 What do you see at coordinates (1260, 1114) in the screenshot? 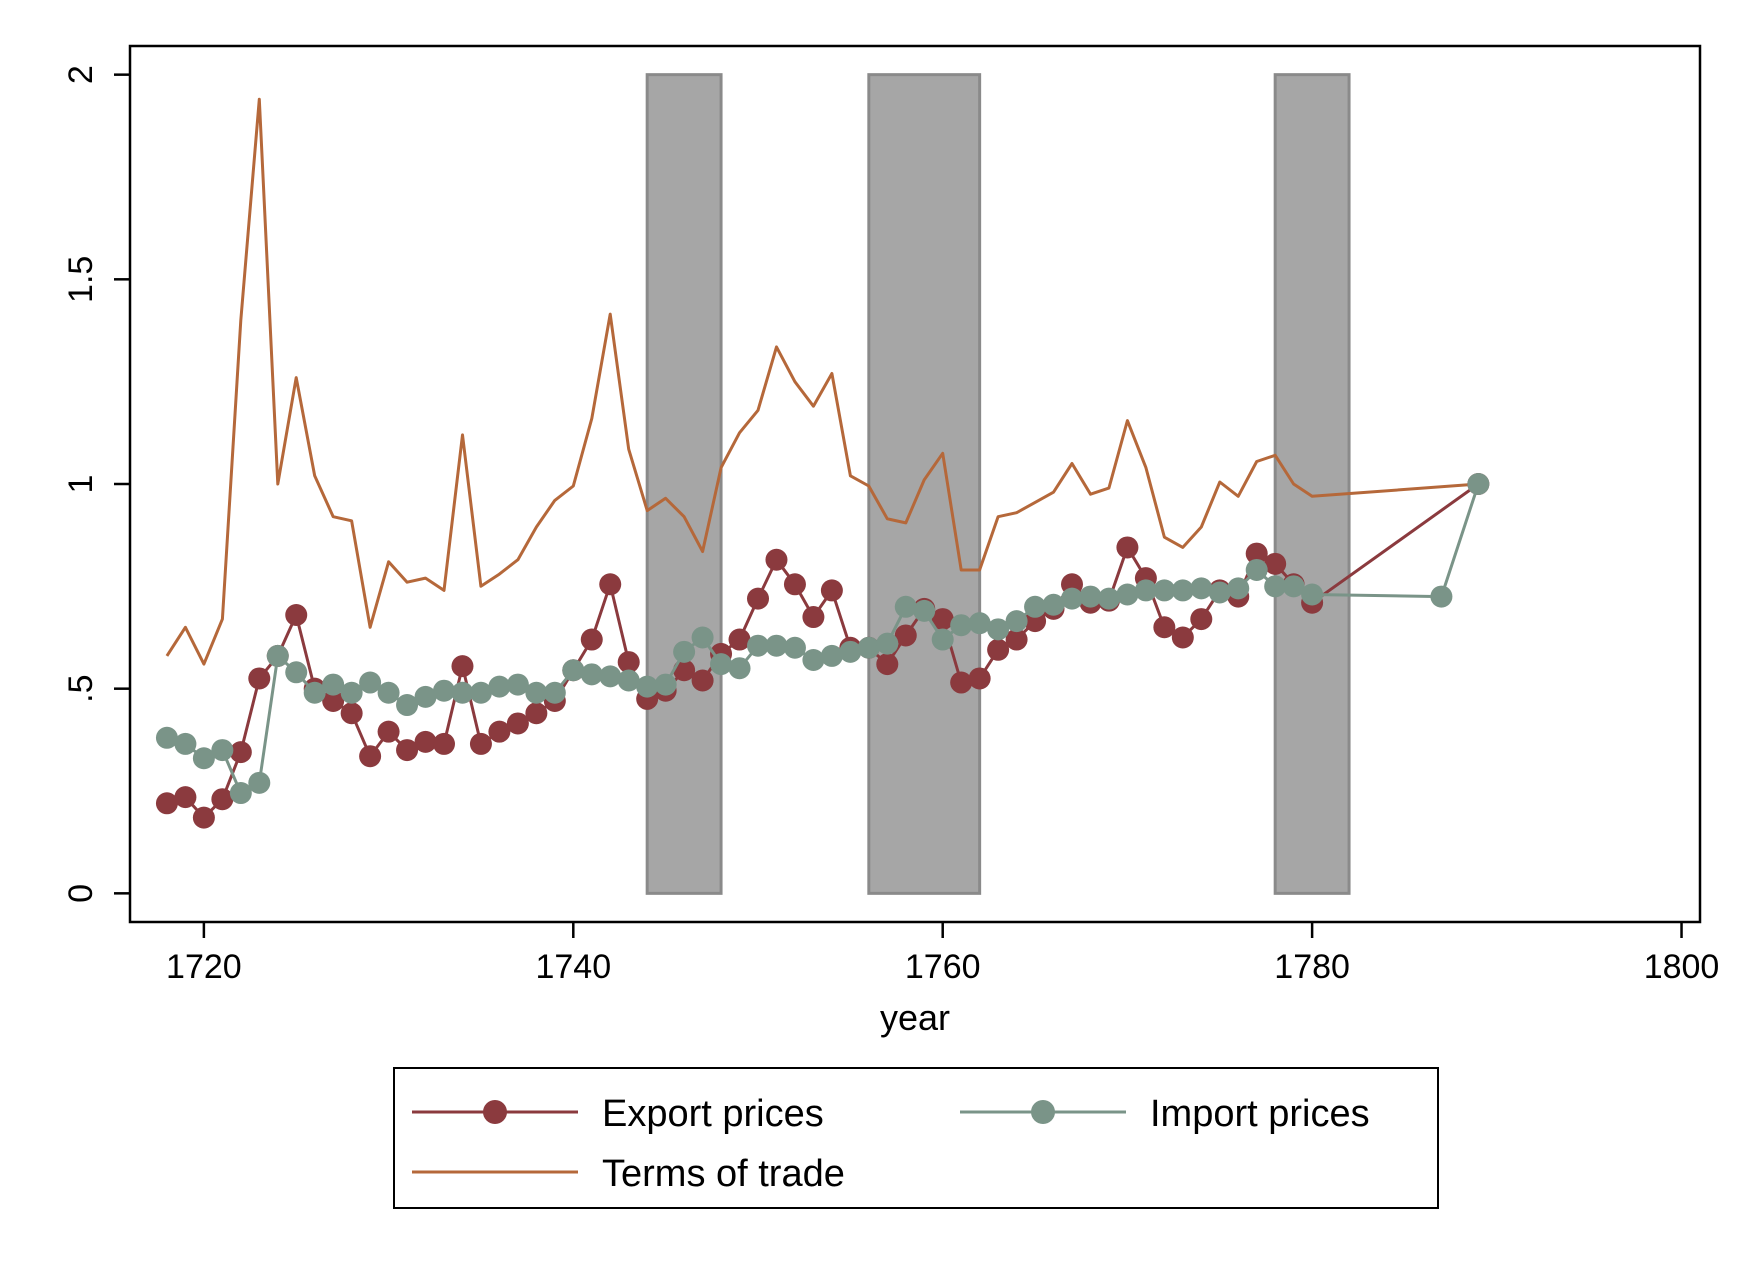
I see `legend-label-import: Import prices` at bounding box center [1260, 1114].